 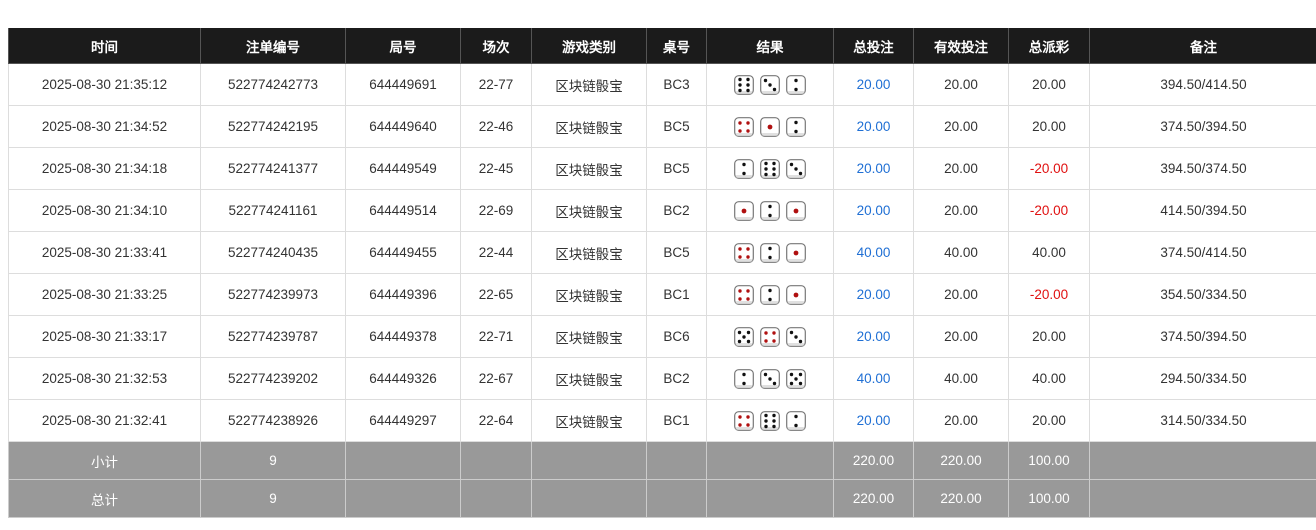 I want to click on round-number: 644449549, so click(x=403, y=168).